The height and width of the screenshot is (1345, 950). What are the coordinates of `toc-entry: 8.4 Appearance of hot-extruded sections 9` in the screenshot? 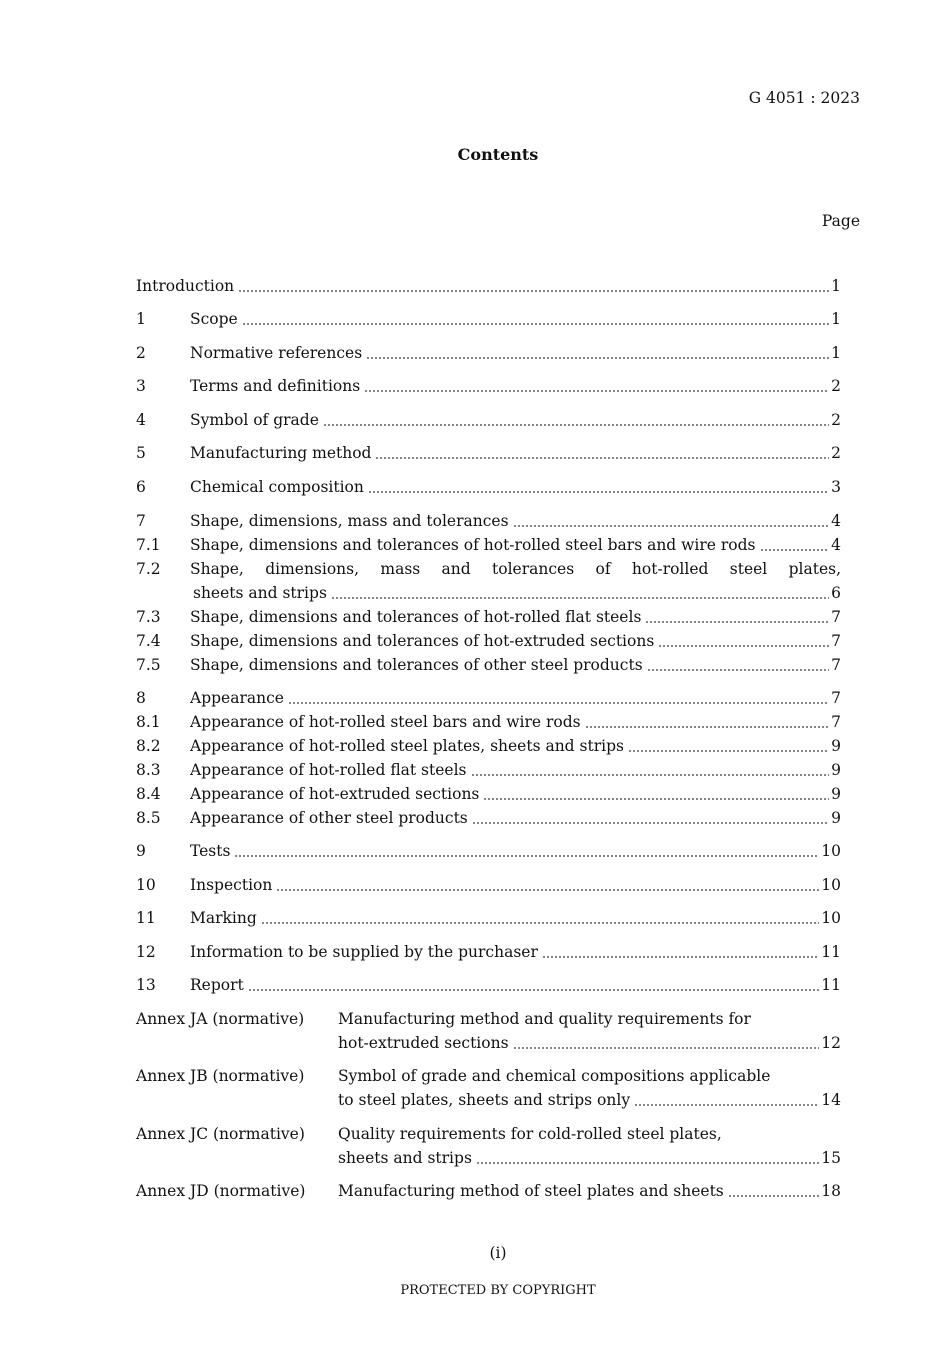 It's located at (488, 796).